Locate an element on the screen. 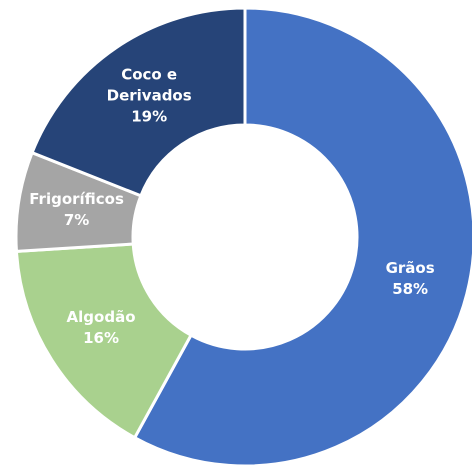  category-label: Frigoríficos is located at coordinates (76, 199).